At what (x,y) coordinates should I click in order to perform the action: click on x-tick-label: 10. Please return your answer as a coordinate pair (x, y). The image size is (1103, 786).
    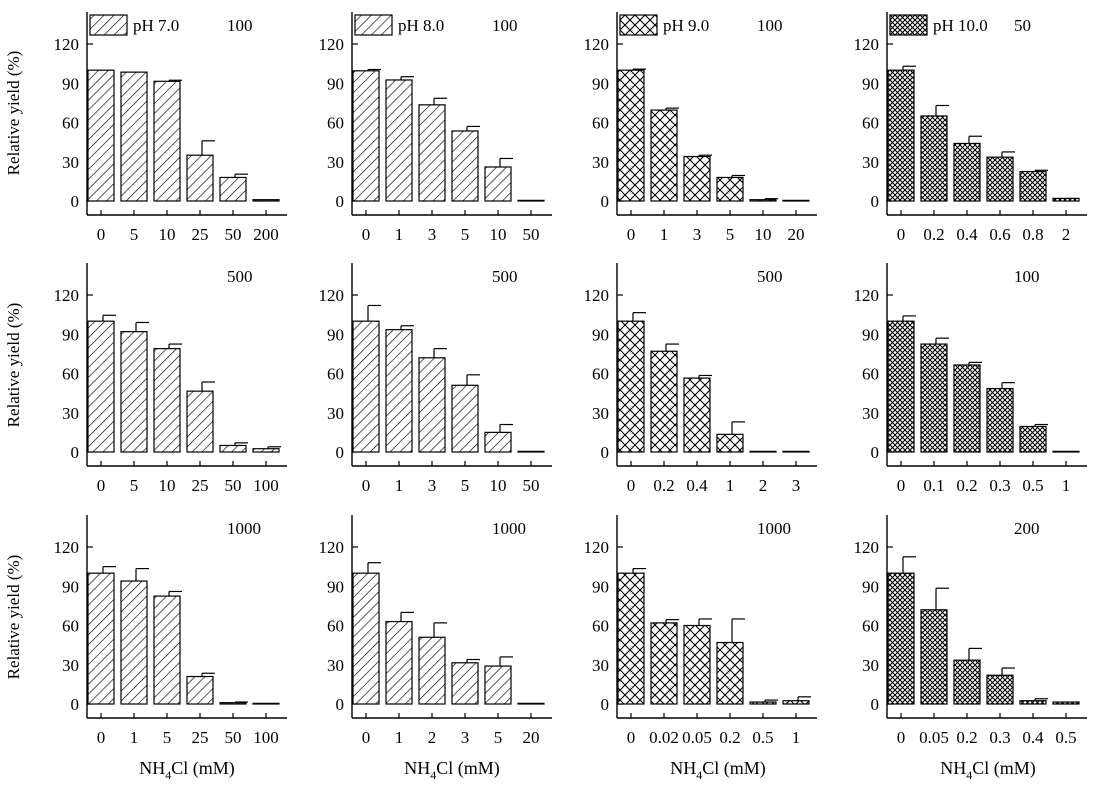
    Looking at the image, I should click on (498, 485).